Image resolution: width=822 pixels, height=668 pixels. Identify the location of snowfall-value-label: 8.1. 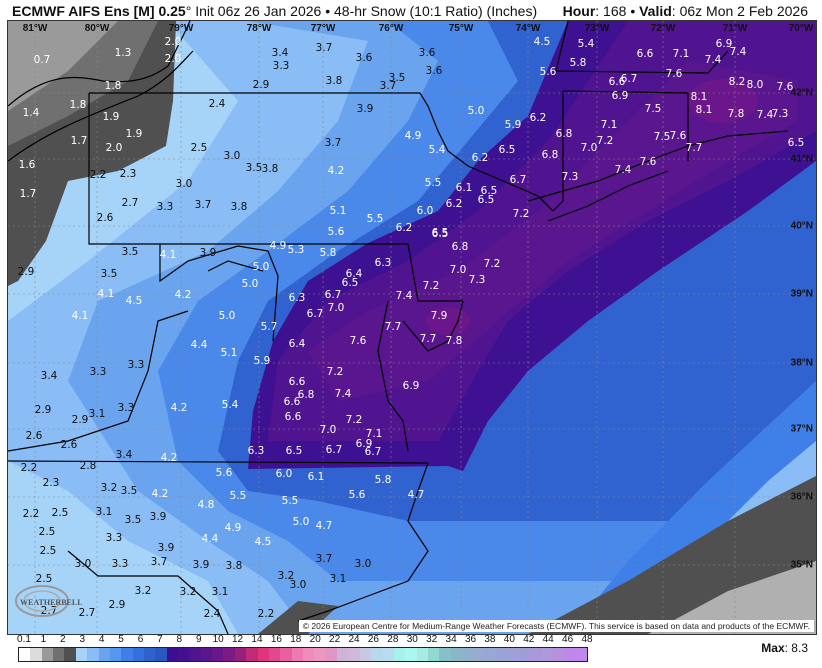
(699, 97).